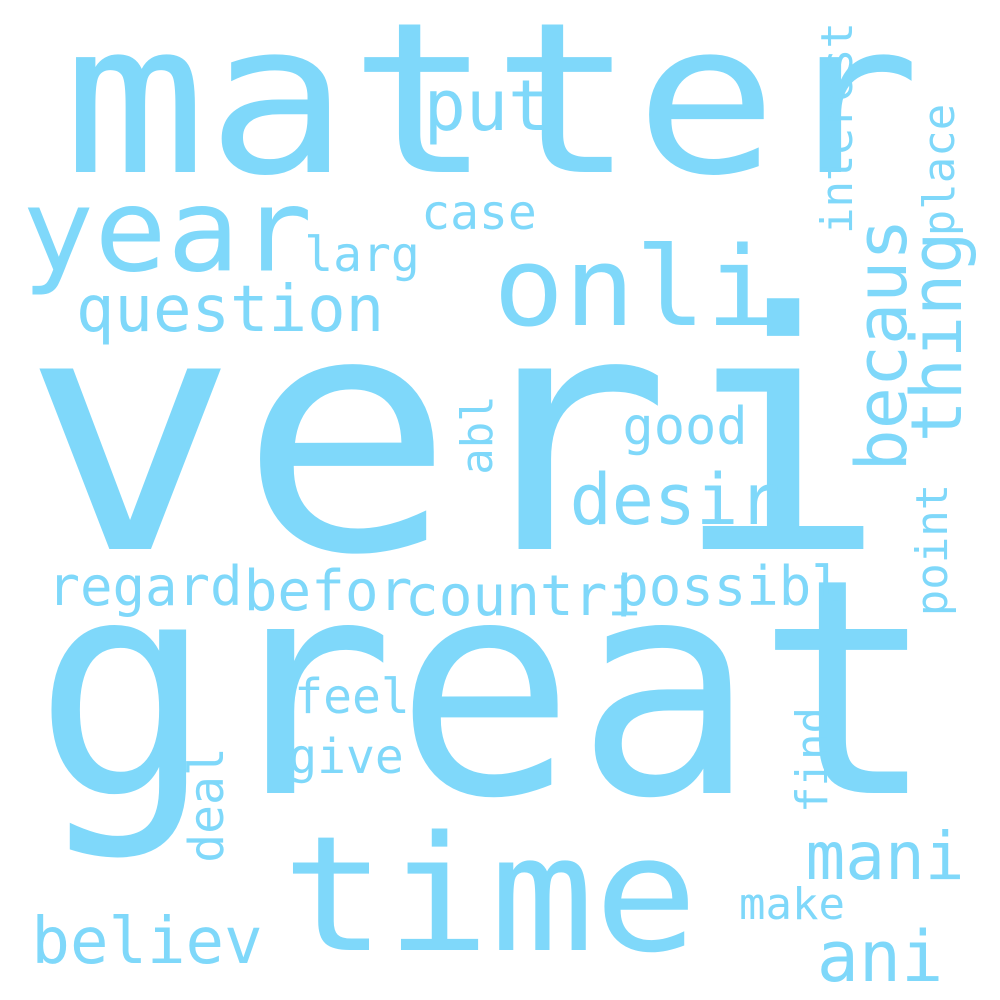  I want to click on word-point: point, so click(932, 550).